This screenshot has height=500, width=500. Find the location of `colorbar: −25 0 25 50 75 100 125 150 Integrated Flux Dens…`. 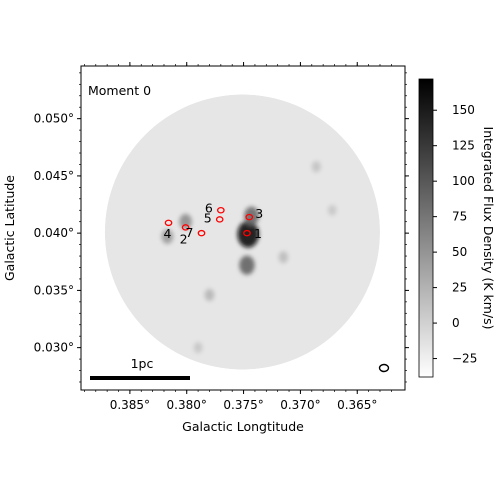

colorbar: −25 0 25 50 75 100 125 150 Integrated Flux Dens… is located at coordinates (457, 228).